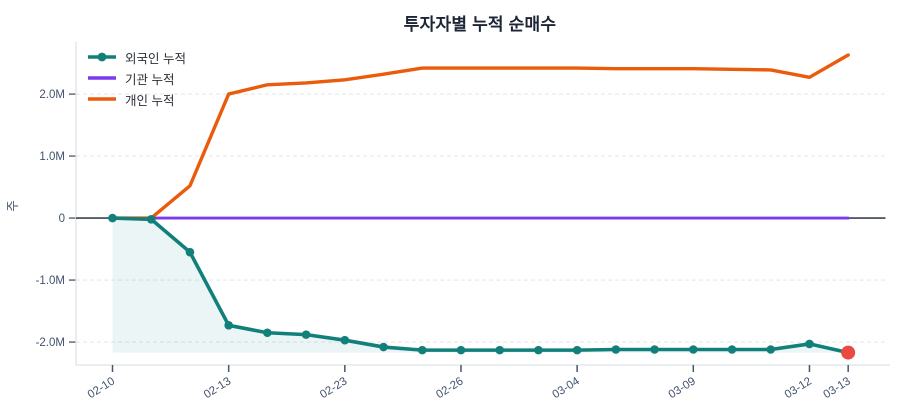 The width and height of the screenshot is (900, 420). What do you see at coordinates (798, 388) in the screenshot?
I see `x-tick-label: 03-12` at bounding box center [798, 388].